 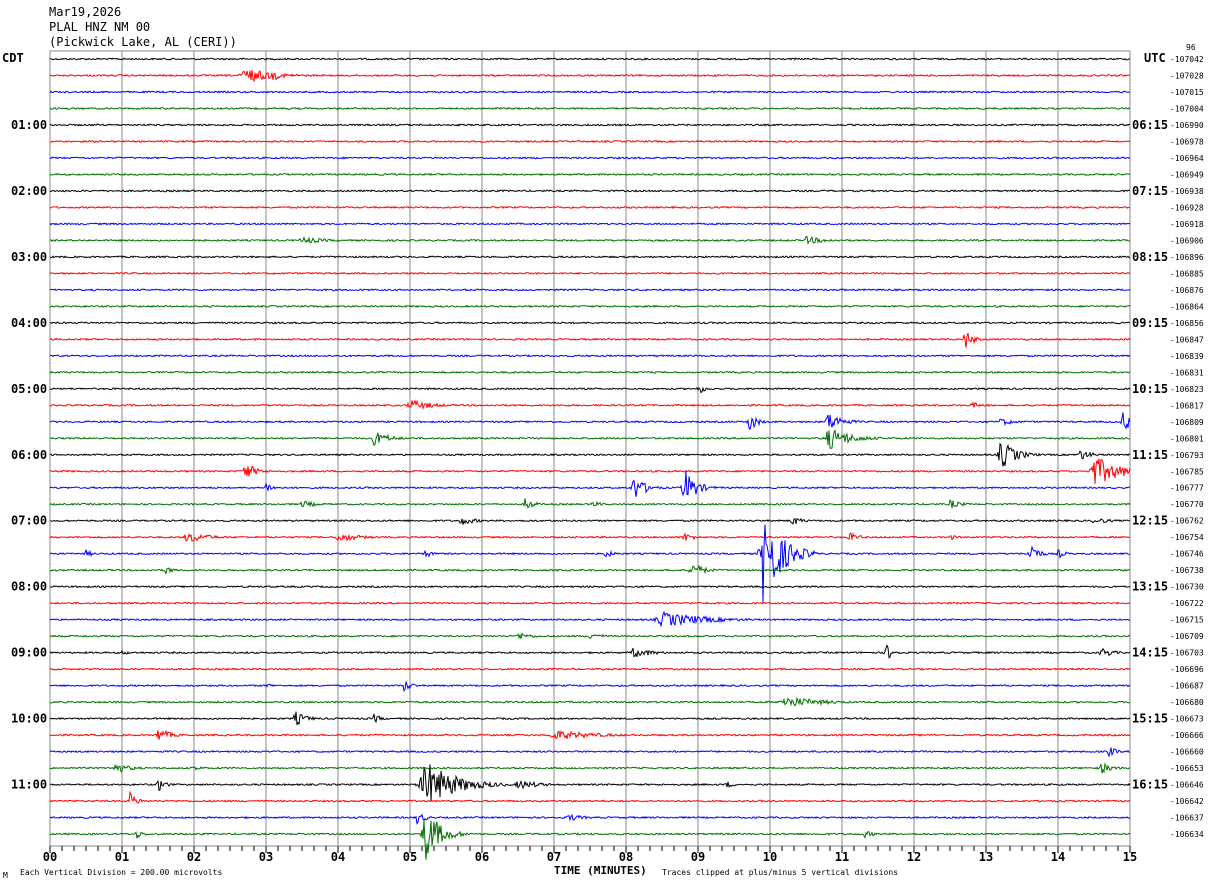 What do you see at coordinates (1187, 240) in the screenshot?
I see `row-value-label: -106906` at bounding box center [1187, 240].